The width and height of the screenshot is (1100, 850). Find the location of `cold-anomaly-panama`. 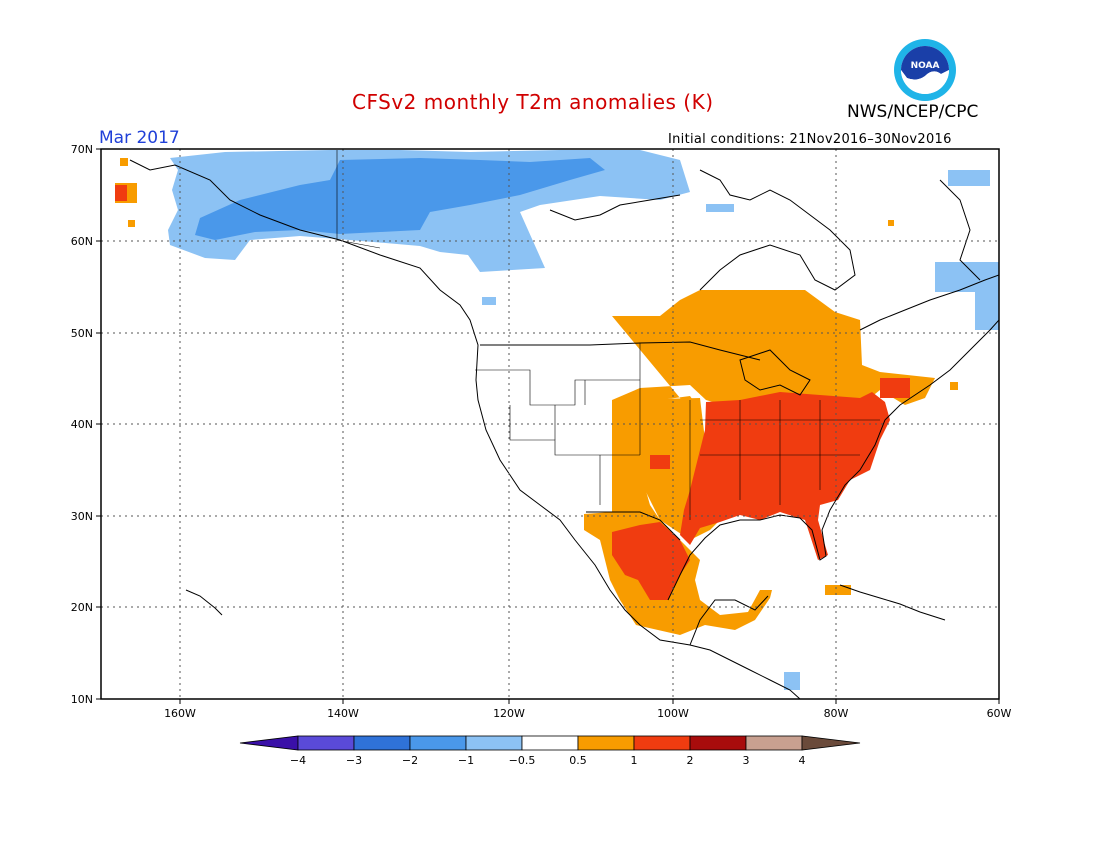

cold-anomaly-panama is located at coordinates (792, 681).